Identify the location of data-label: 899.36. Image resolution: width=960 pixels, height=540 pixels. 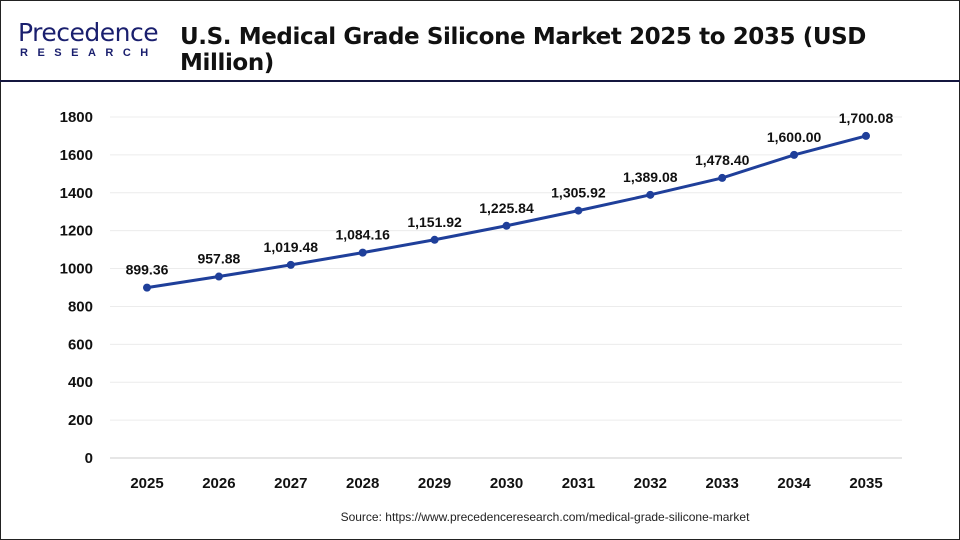
(147, 270).